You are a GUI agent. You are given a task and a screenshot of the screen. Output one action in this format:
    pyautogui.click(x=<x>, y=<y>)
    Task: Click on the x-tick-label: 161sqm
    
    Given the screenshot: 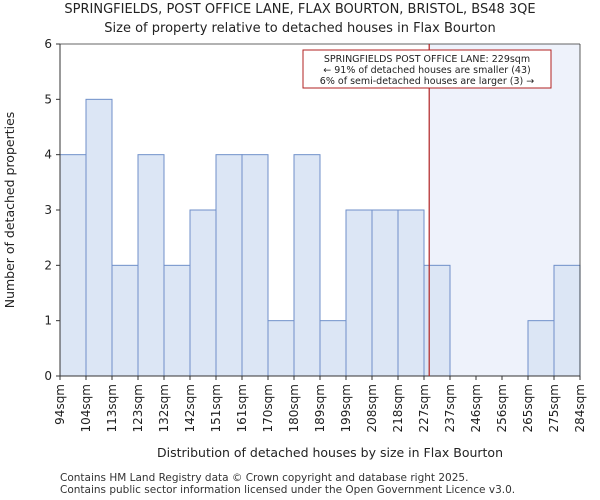 What is the action you would take?
    pyautogui.click(x=242, y=408)
    